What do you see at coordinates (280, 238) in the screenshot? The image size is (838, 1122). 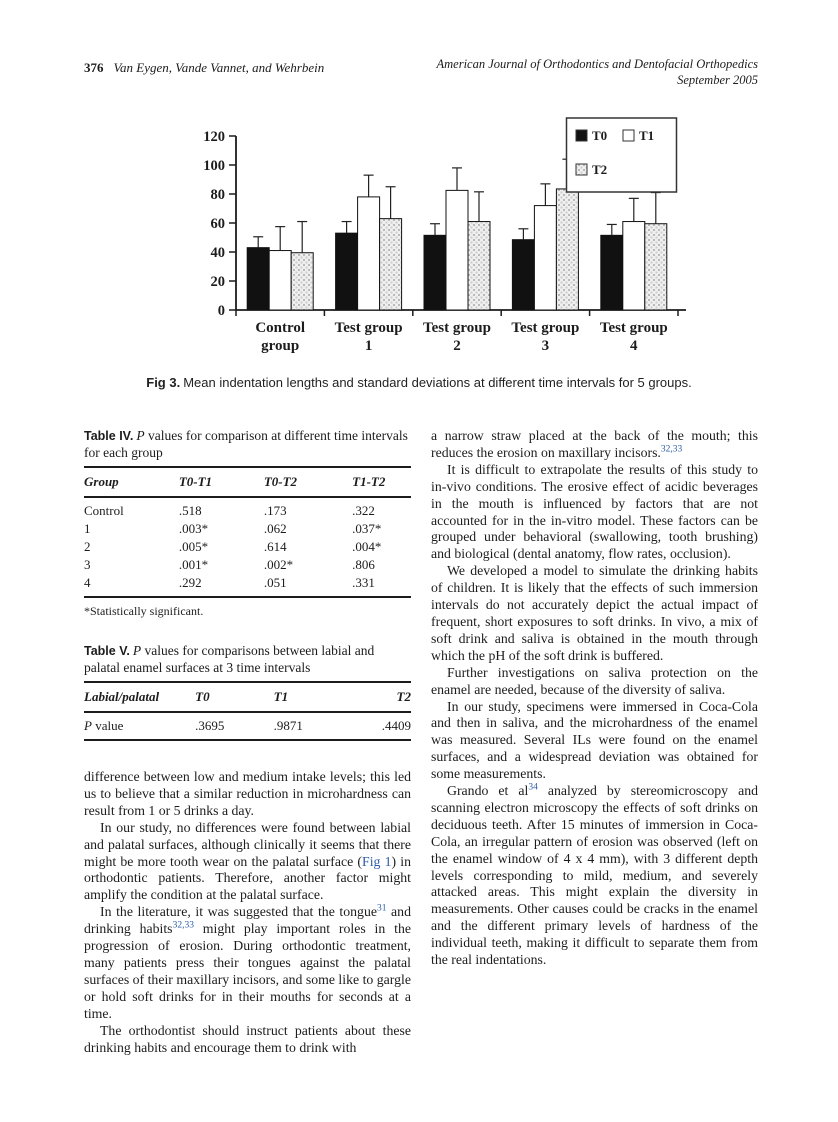 I see `errorbar-T1-g0` at bounding box center [280, 238].